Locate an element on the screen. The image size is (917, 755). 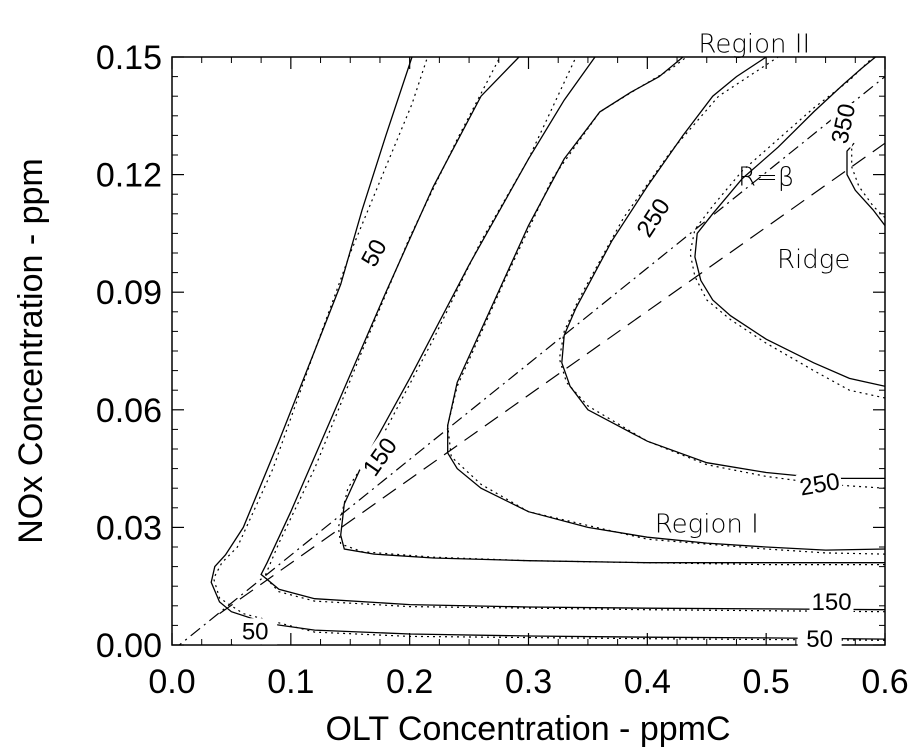
y-tick-label: 0.06 is located at coordinates (129, 411).